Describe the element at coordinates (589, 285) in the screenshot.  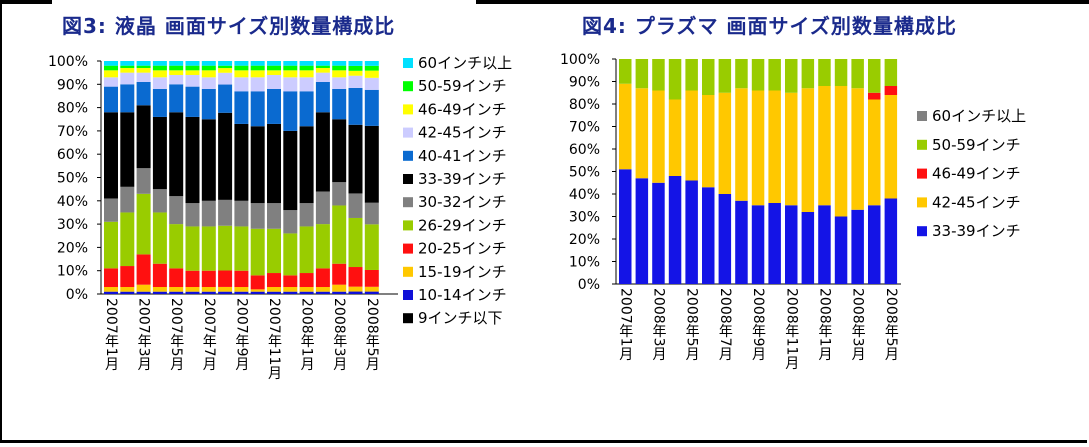
I see `chart4-ytick-label: 0%` at that location.